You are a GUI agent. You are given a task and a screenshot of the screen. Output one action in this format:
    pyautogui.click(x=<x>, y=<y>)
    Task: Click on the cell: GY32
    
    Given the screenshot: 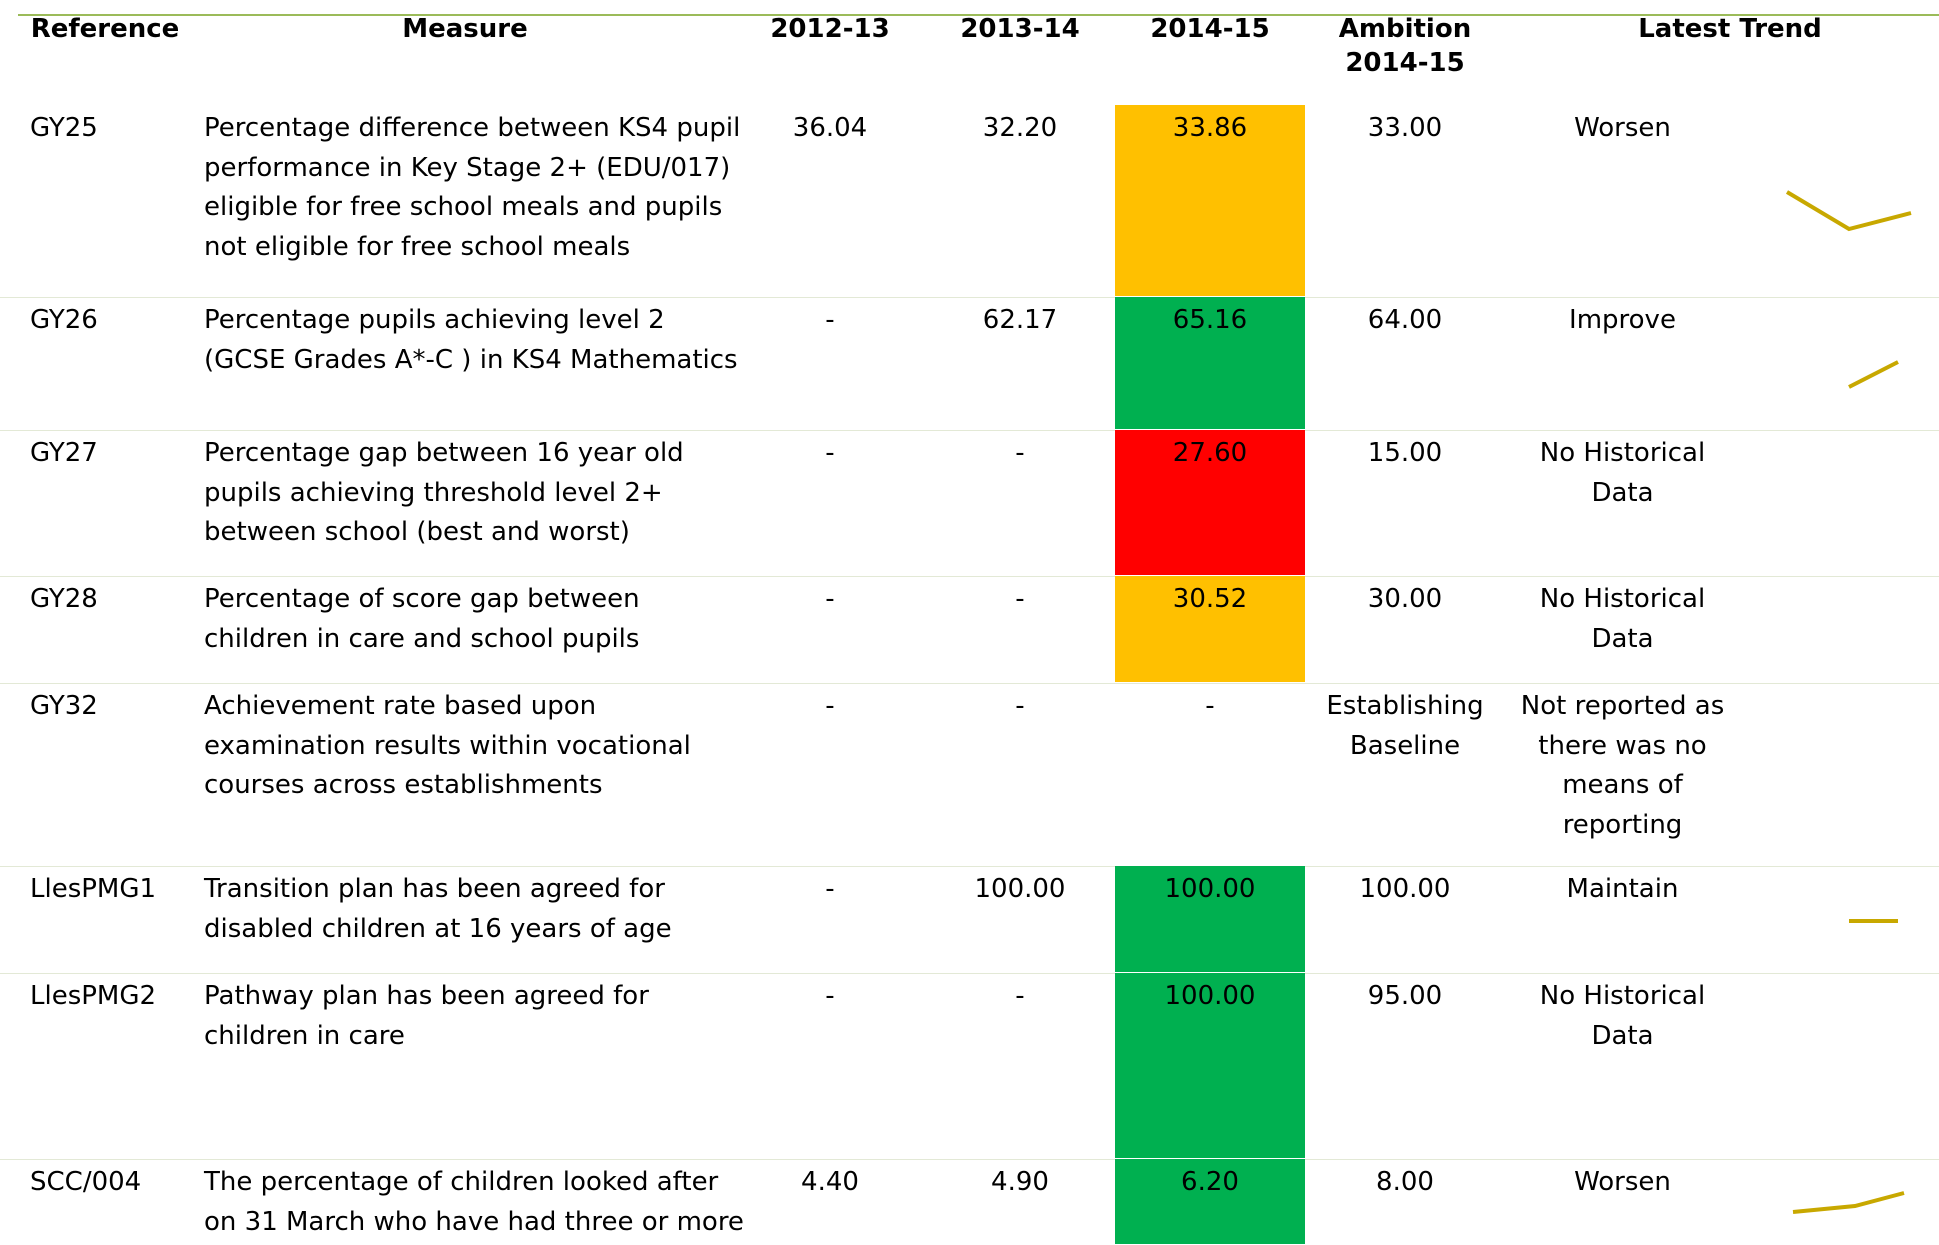 What is the action you would take?
    pyautogui.click(x=64, y=706)
    